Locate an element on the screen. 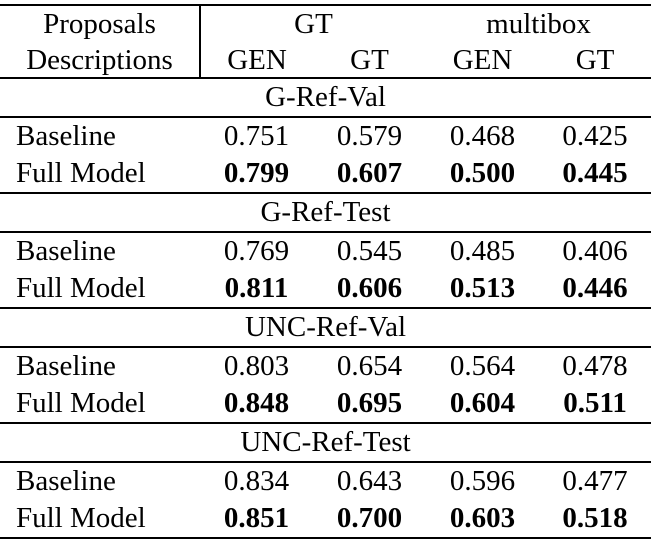 The height and width of the screenshot is (551, 651). metric-value: 0.606 is located at coordinates (369, 288).